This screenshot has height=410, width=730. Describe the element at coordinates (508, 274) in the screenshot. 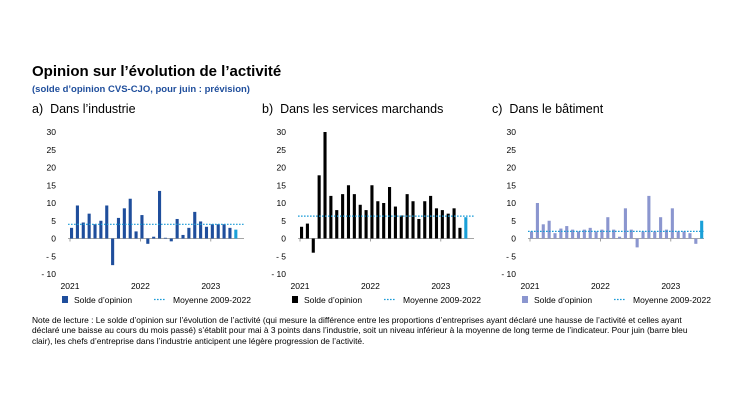

I see `y-tick-label-c: - 10` at that location.